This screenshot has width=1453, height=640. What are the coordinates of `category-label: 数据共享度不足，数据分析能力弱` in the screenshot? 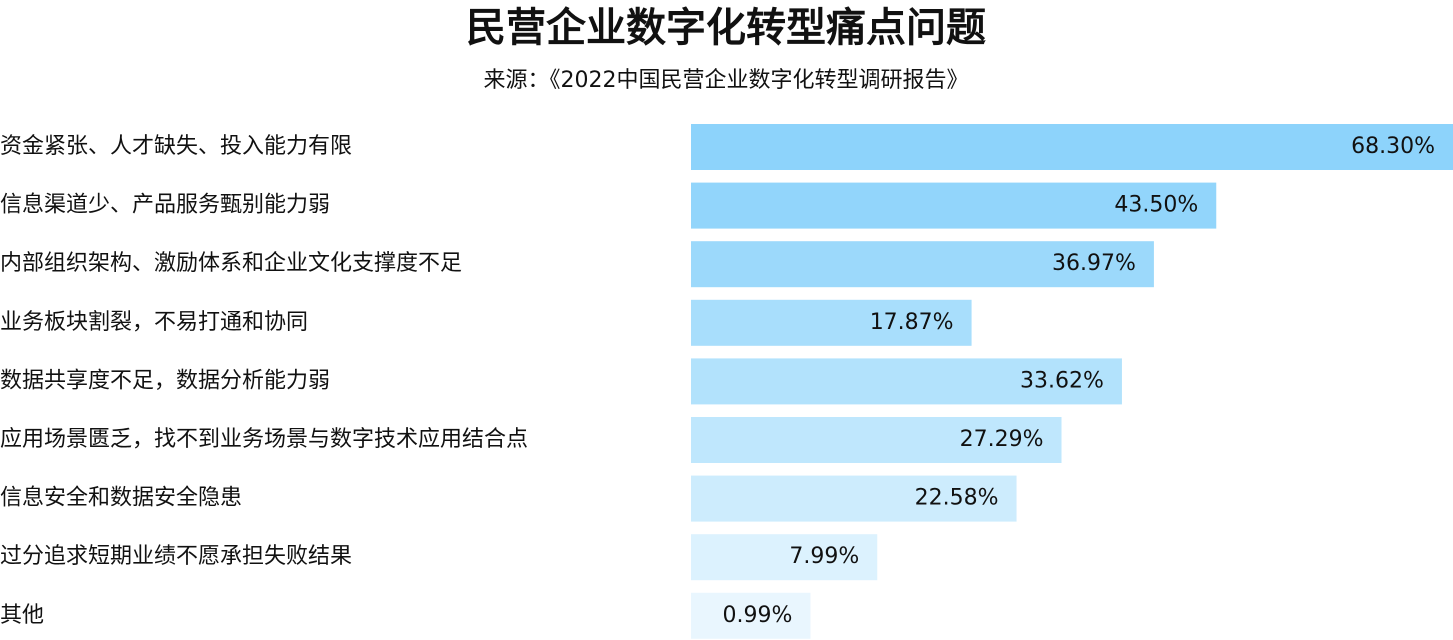 It's located at (165, 380).